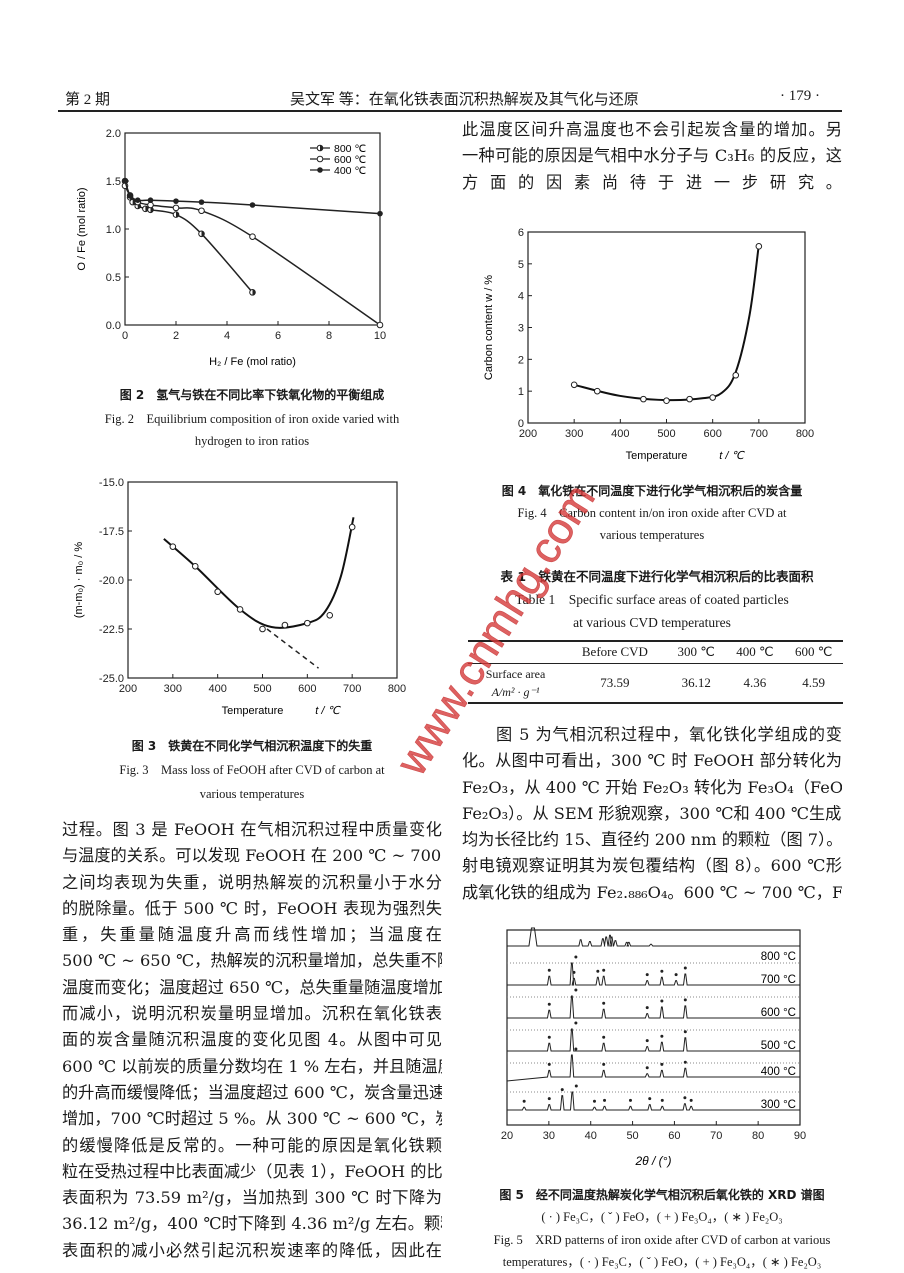  I want to click on x-tick-label: 8, so click(329, 336).